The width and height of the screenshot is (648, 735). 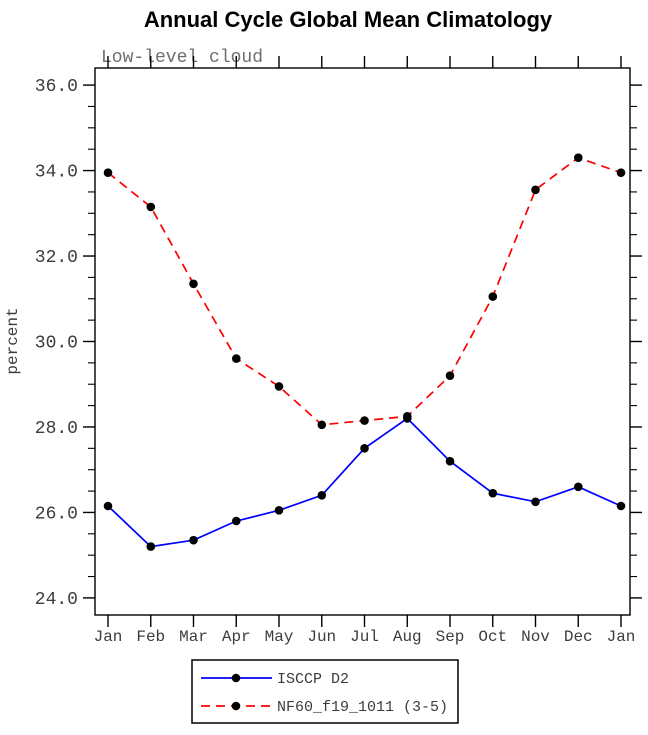 What do you see at coordinates (56, 87) in the screenshot?
I see `y-tick-label: 36.0` at bounding box center [56, 87].